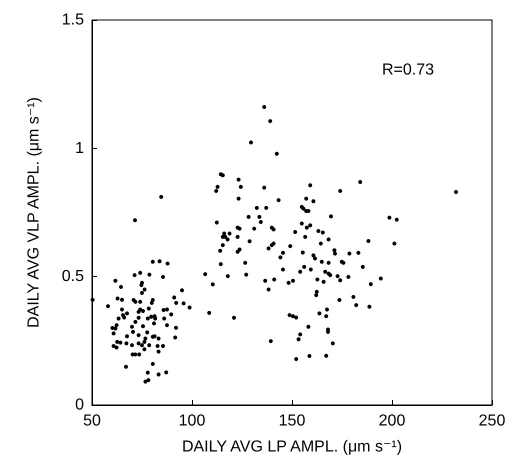 This screenshot has height=472, width=518. Describe the element at coordinates (92, 421) in the screenshot. I see `x-tick-label: 50` at that location.